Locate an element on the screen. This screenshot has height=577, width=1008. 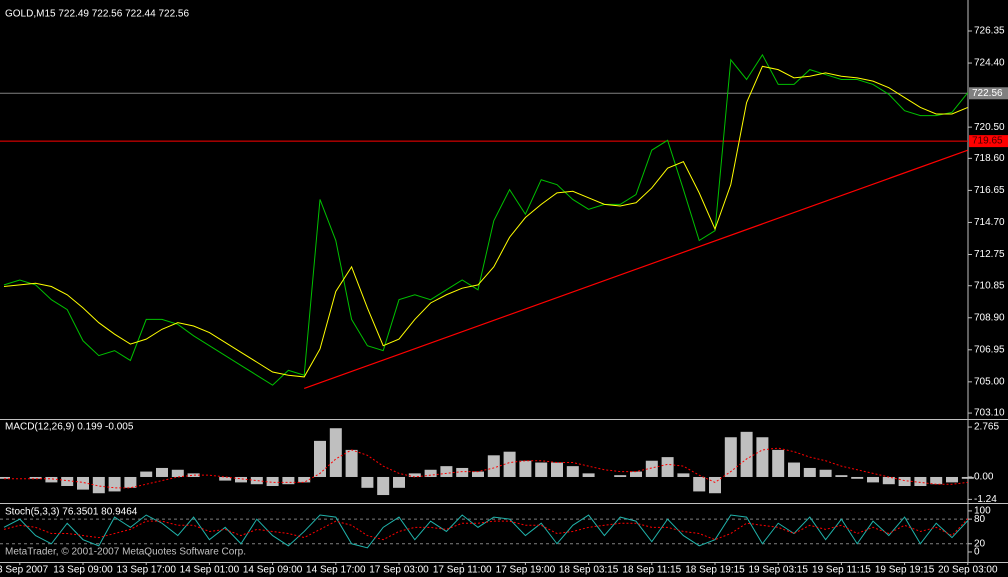
y-tick-label: 0.00 is located at coordinates (984, 477).